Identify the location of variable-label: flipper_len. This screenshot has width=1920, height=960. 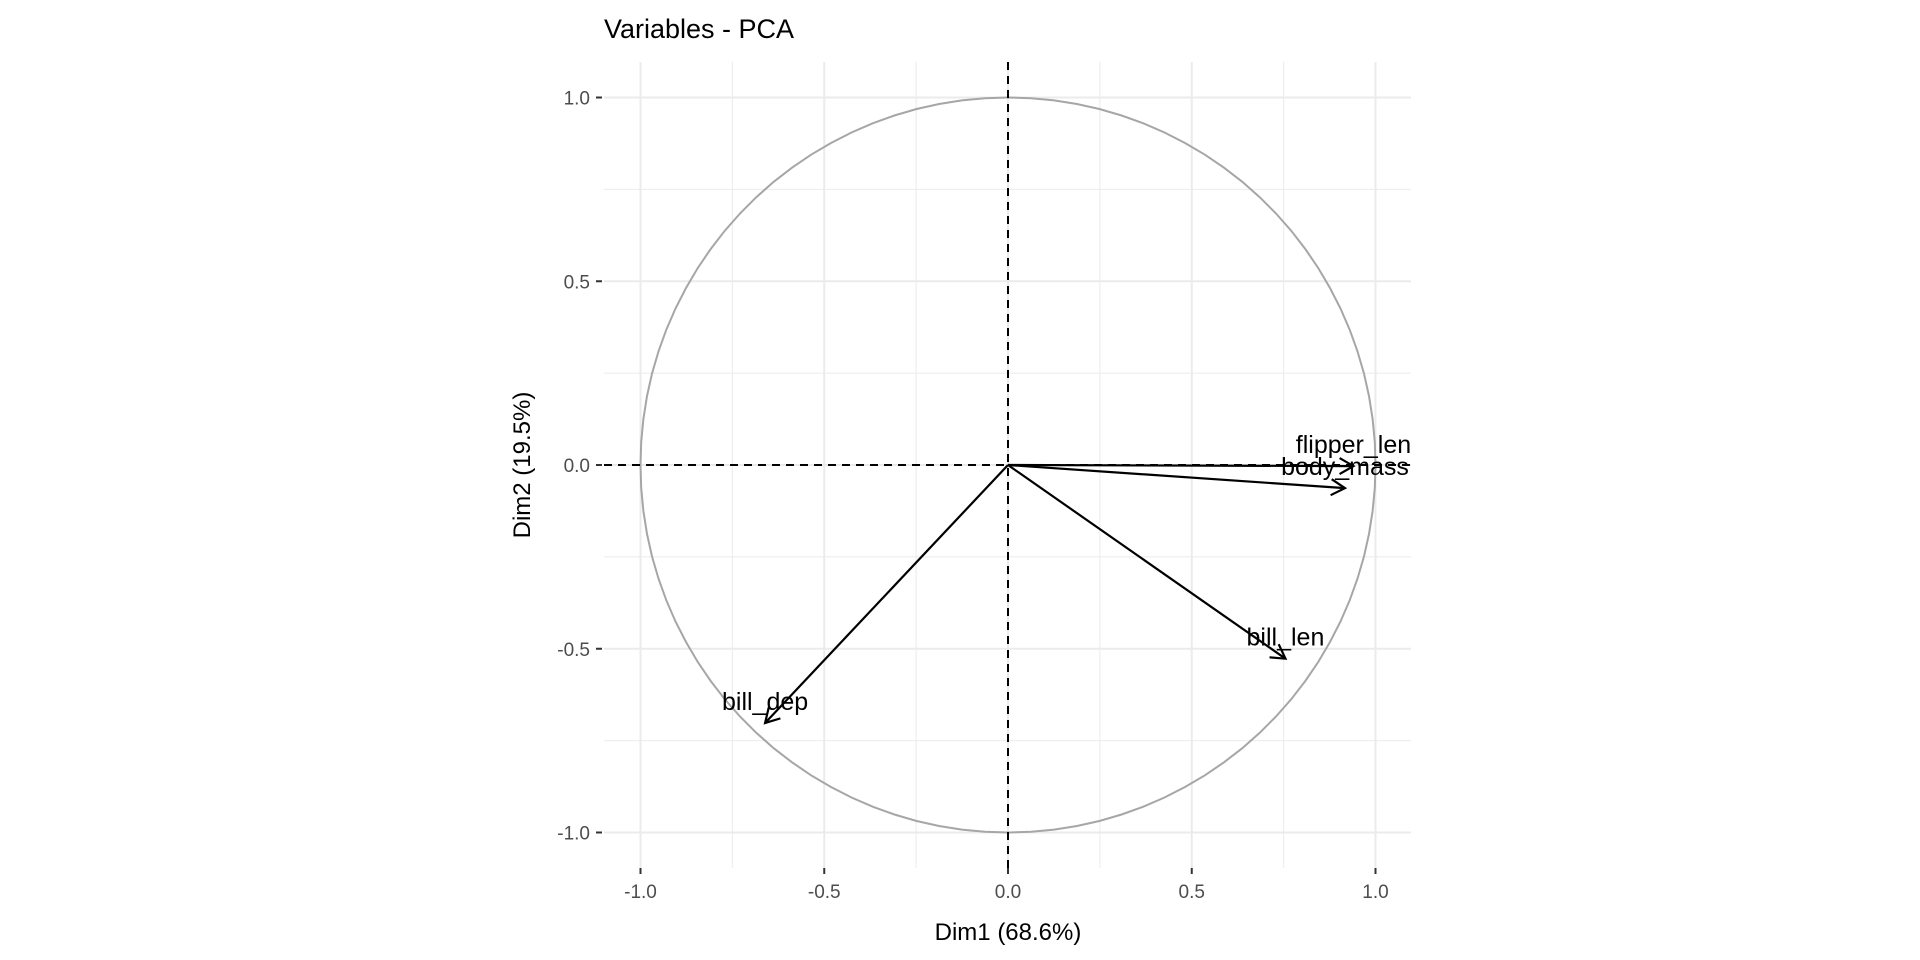
(1353, 445).